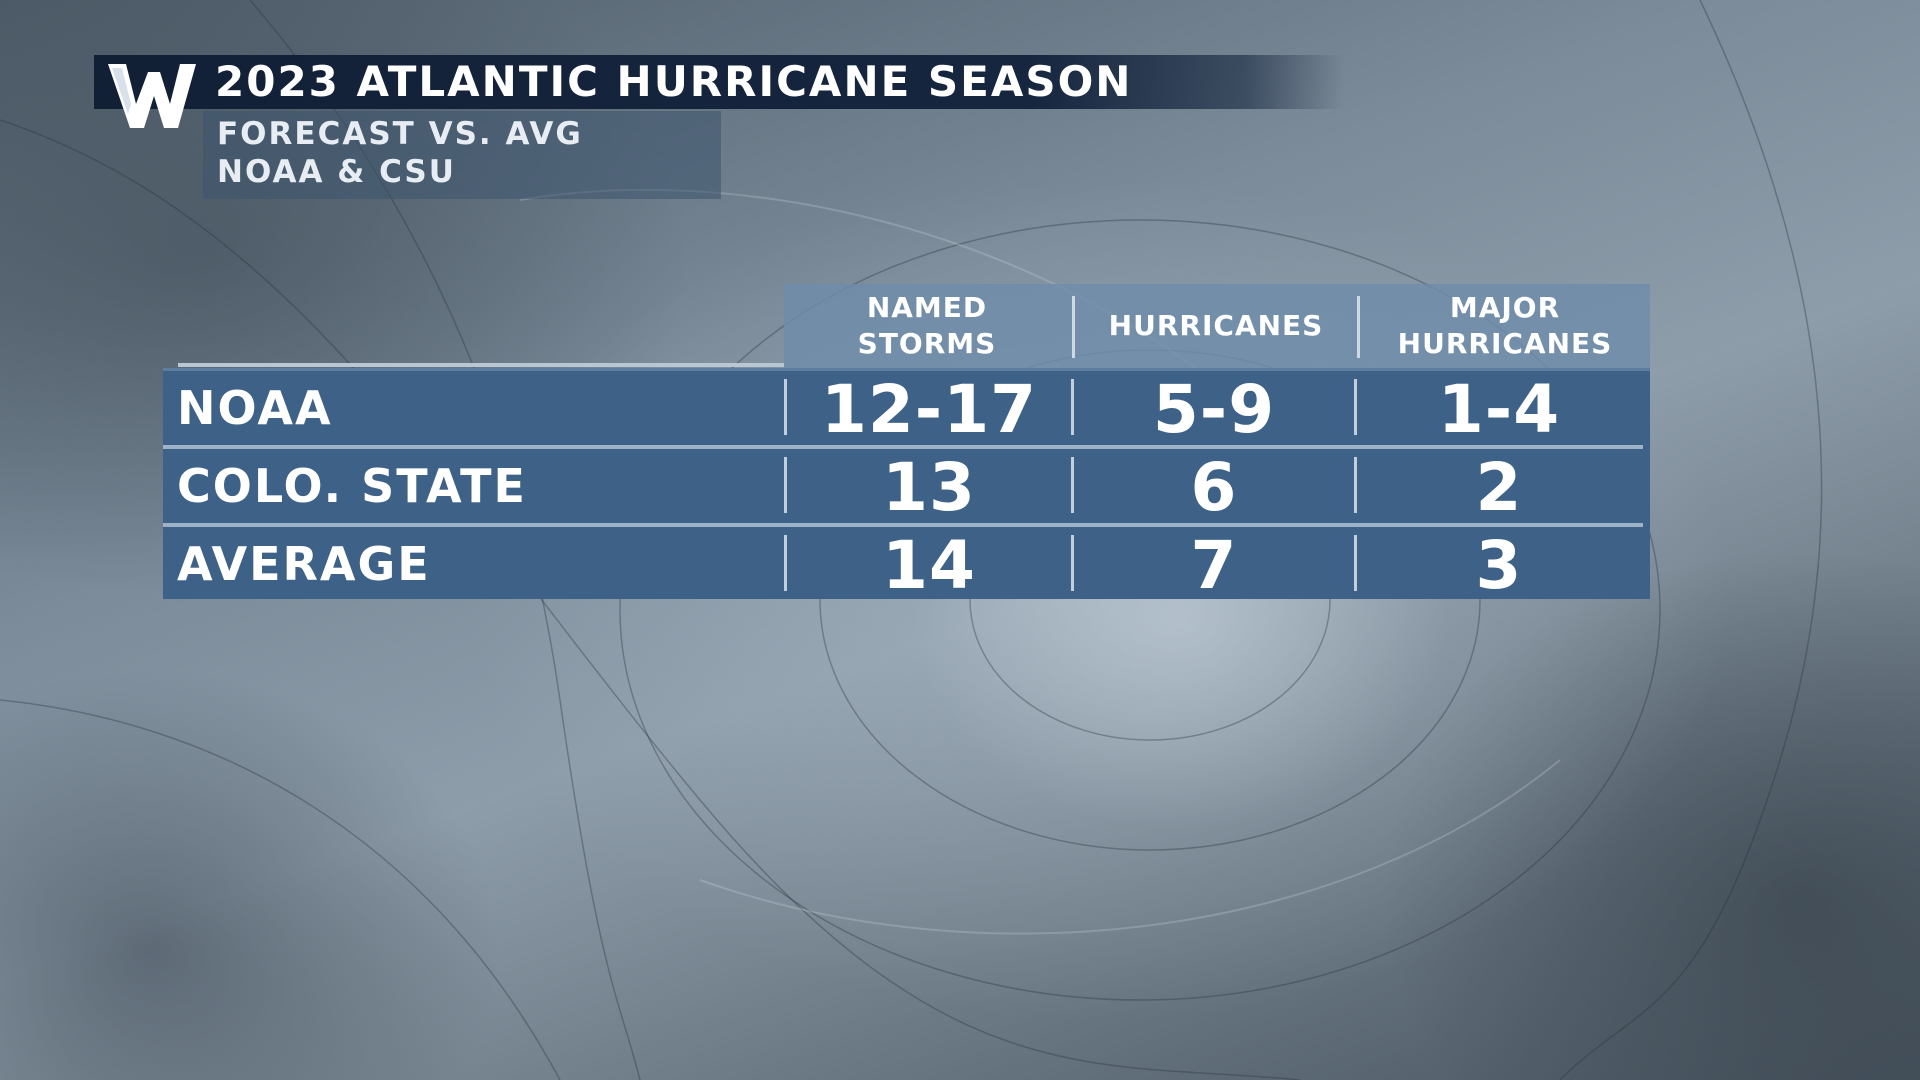 The image size is (1920, 1080). Describe the element at coordinates (462, 155) in the screenshot. I see `subtitle-box: FORECAST VS. AVG NOAA & CSU` at that location.